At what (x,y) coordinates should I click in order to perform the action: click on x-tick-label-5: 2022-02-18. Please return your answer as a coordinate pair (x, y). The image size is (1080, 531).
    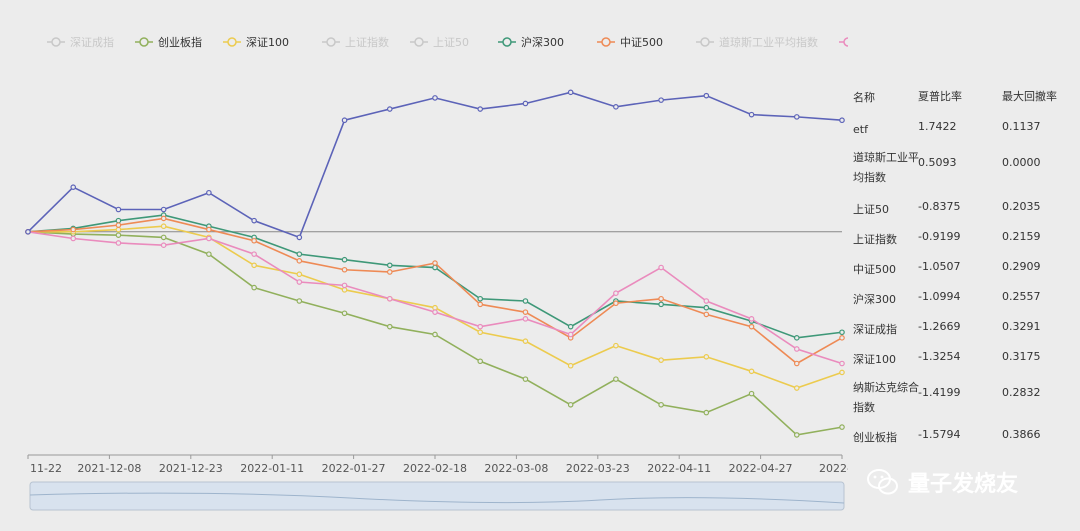
    Looking at the image, I should click on (435, 468).